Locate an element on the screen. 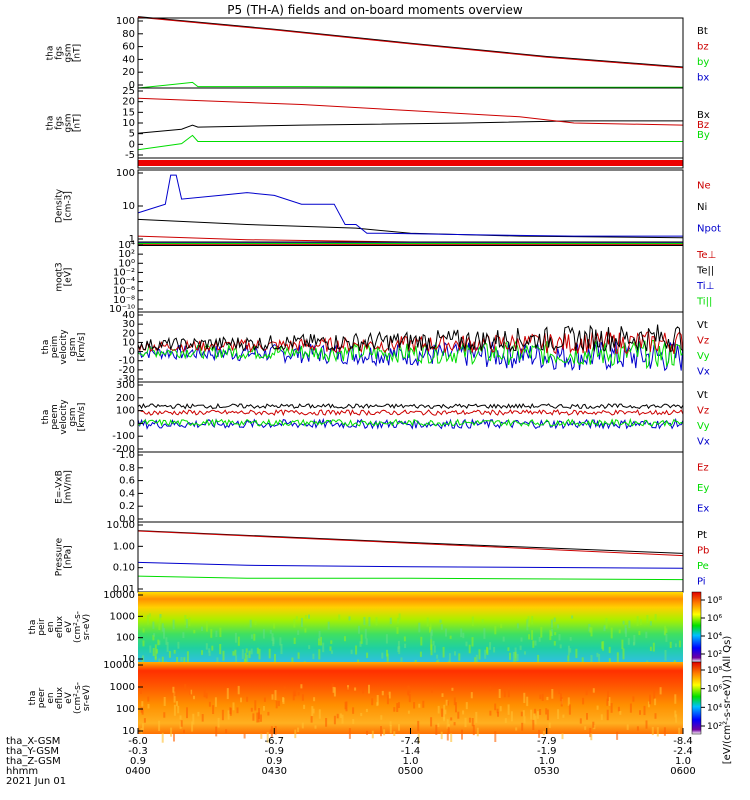 The width and height of the screenshot is (750, 800). y-tick-label: -10 is located at coordinates (127, 361).